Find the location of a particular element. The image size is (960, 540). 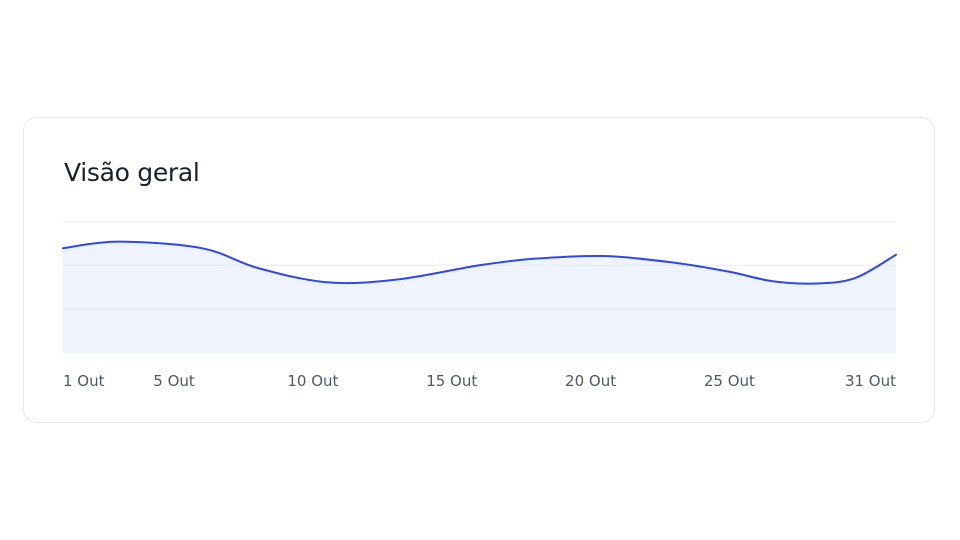

x-tick-label: 5 Out is located at coordinates (174, 381).